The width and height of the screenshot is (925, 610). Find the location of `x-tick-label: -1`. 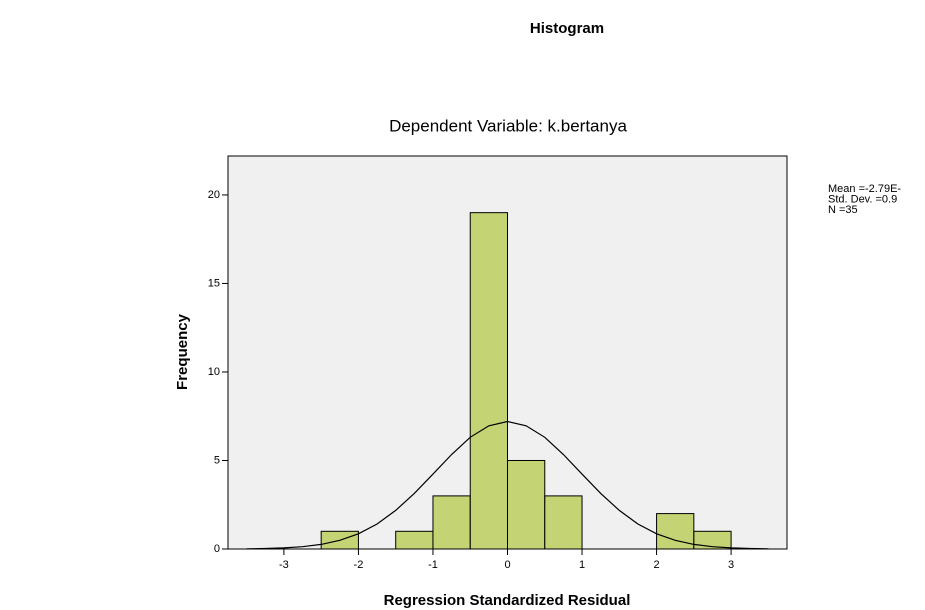

x-tick-label: -1 is located at coordinates (433, 565).